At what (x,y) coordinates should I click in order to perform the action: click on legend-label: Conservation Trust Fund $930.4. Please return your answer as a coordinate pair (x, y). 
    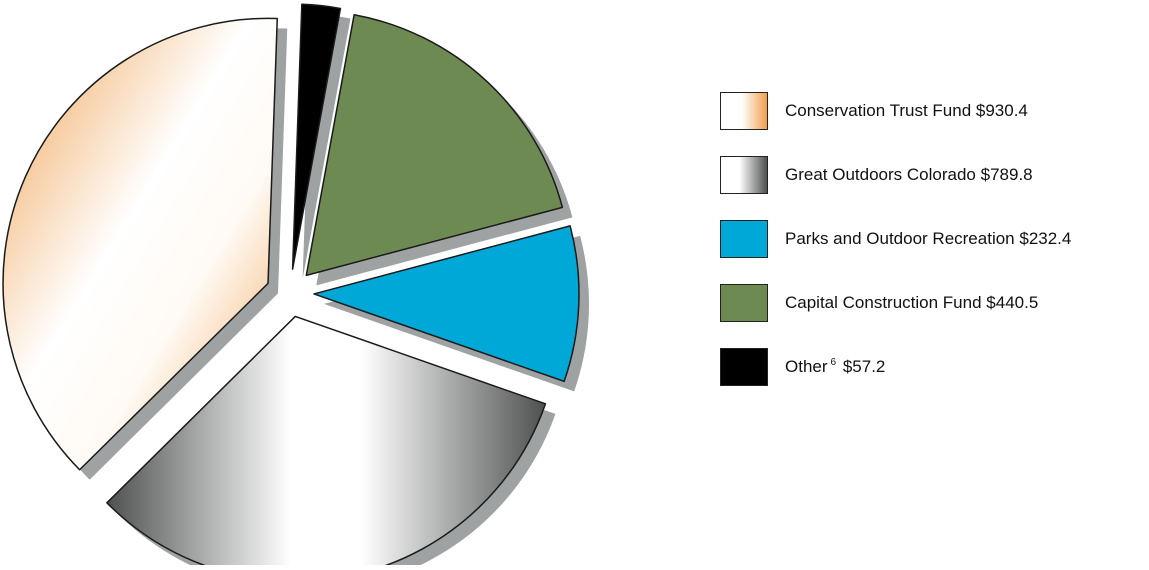
    Looking at the image, I should click on (906, 111).